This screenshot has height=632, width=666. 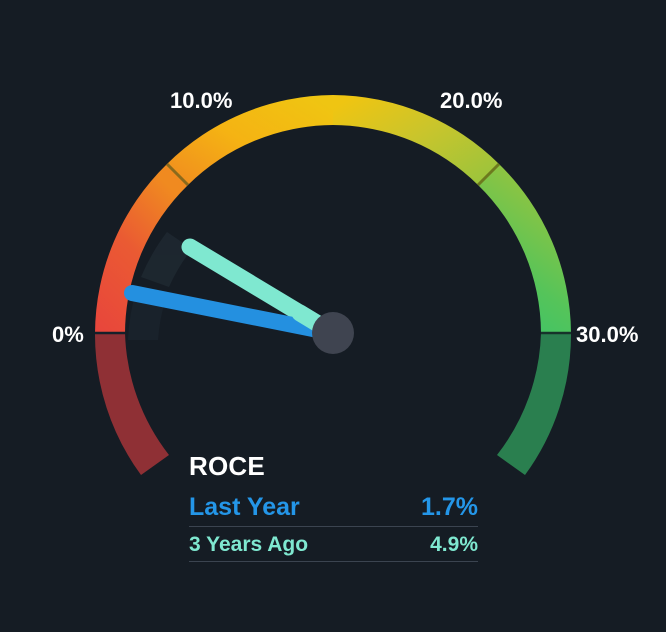 What do you see at coordinates (333, 333) in the screenshot?
I see `gauge-hub` at bounding box center [333, 333].